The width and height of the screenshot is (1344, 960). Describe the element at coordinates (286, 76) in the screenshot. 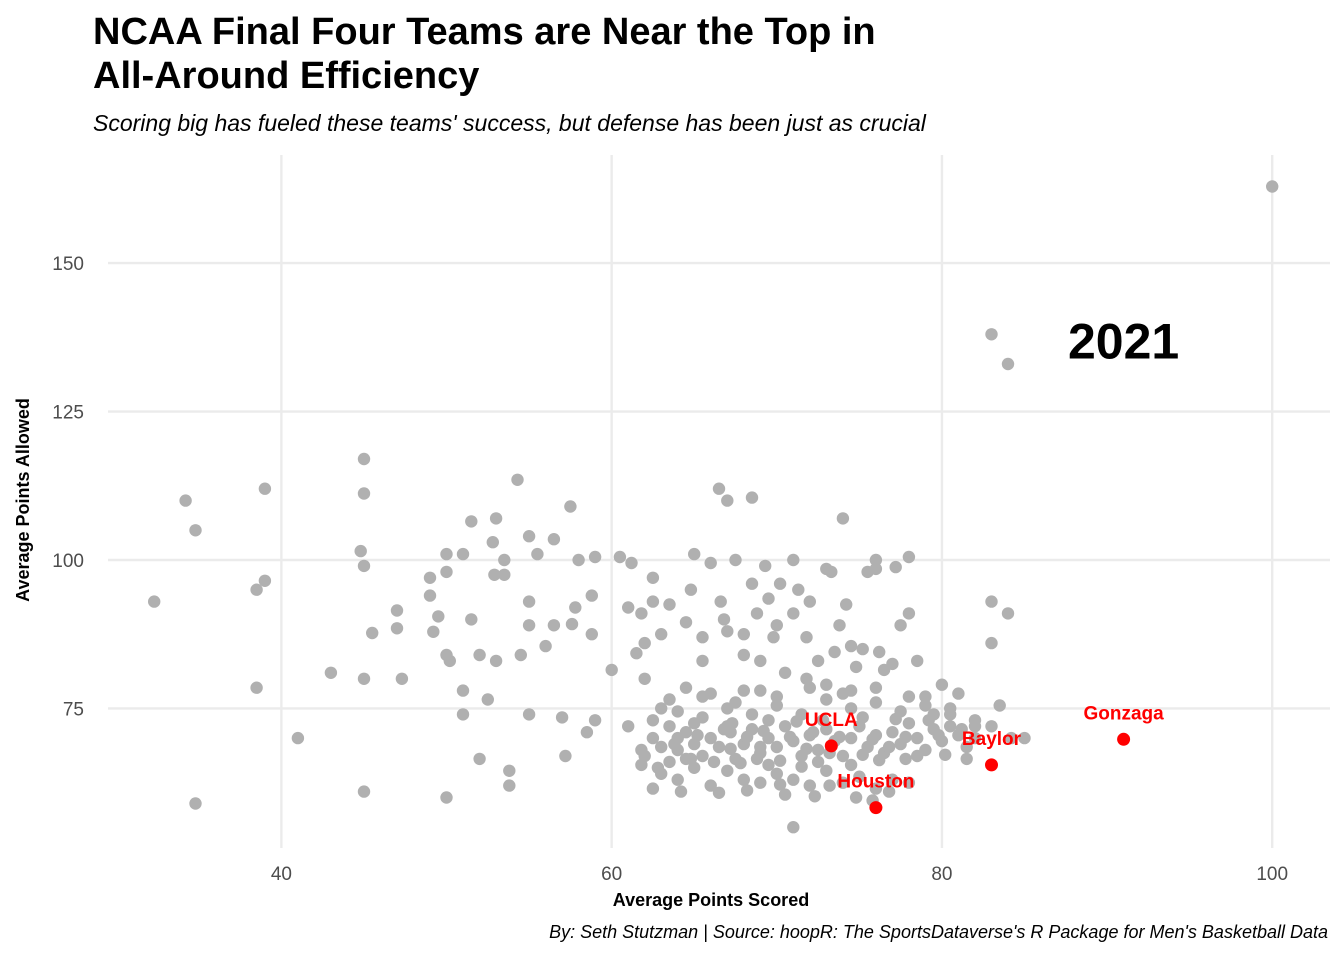

I see `title-line-2: All-Around Efficiency` at that location.